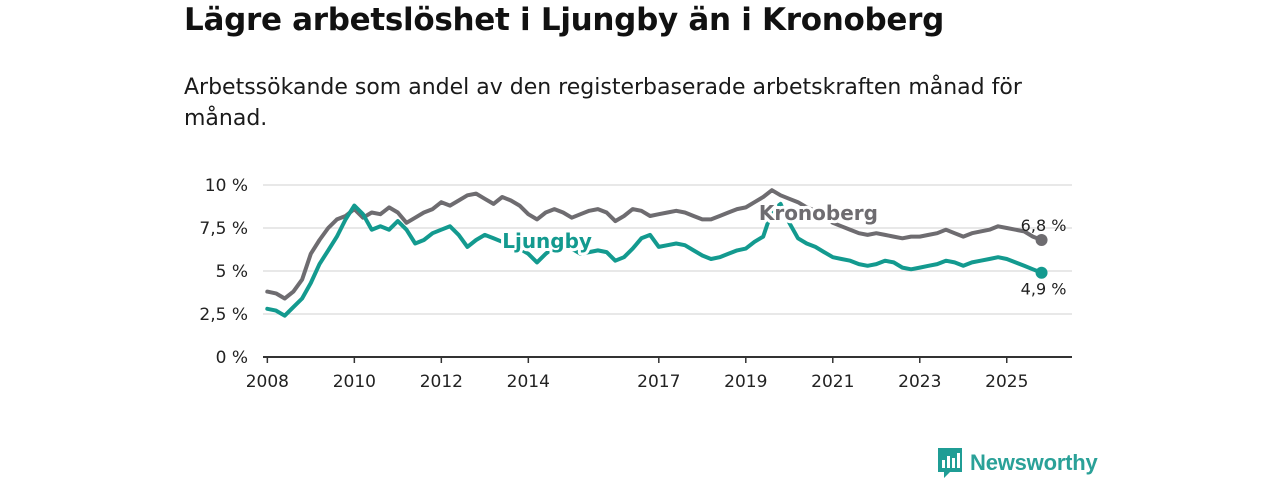 This screenshot has width=1280, height=480. What do you see at coordinates (232, 272) in the screenshot?
I see `y-tick-label: 5 %` at bounding box center [232, 272].